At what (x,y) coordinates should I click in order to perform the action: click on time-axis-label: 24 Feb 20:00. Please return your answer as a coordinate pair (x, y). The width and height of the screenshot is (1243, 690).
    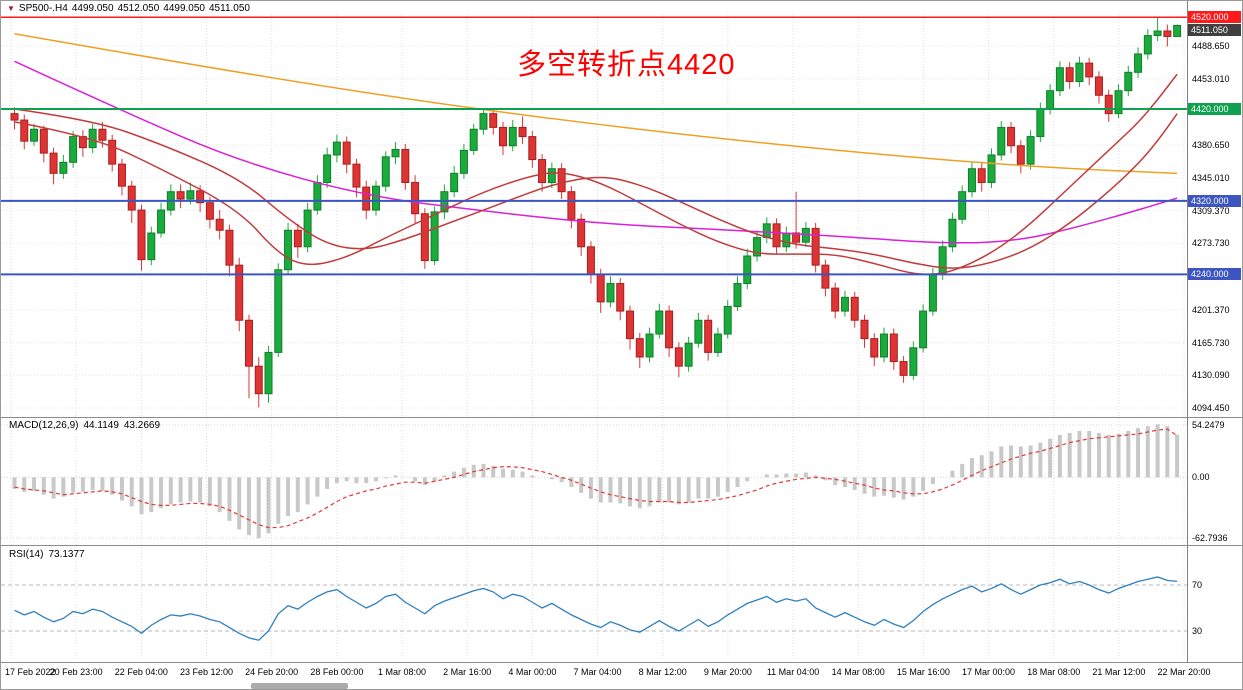
    Looking at the image, I should click on (272, 672).